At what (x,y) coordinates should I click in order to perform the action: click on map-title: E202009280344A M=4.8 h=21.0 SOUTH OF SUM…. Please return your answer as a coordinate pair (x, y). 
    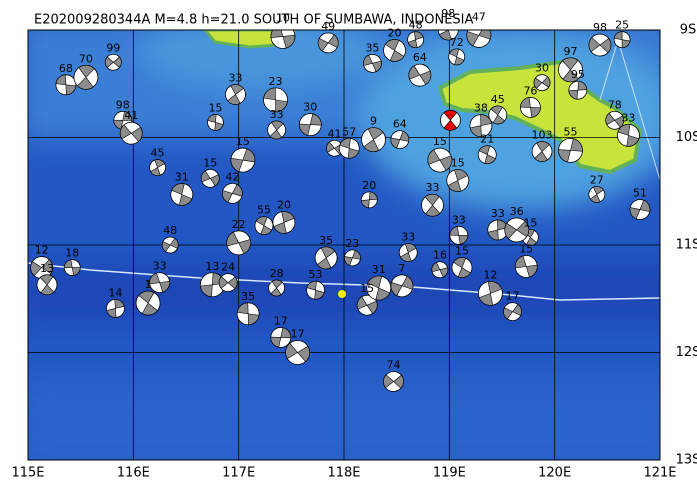
    Looking at the image, I should click on (254, 20).